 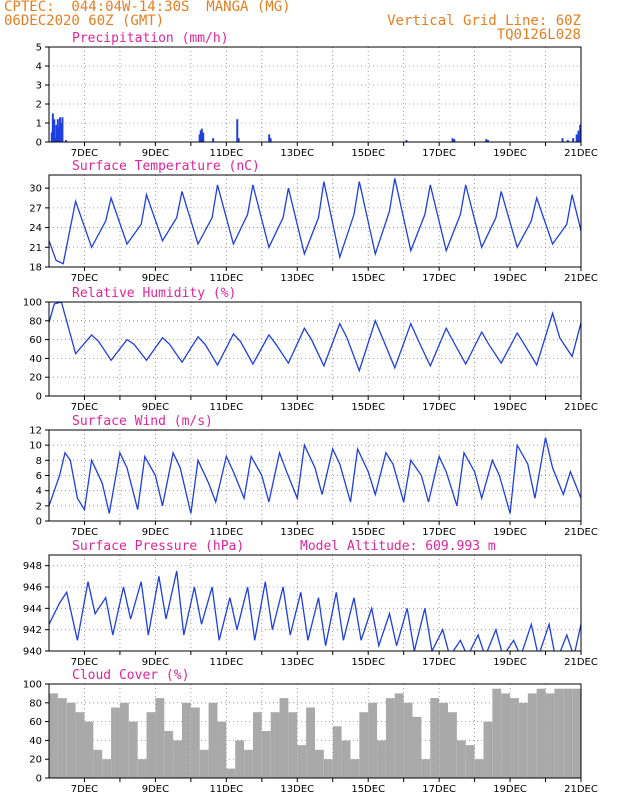 I want to click on ytick-label-2-2: 40, so click(x=35, y=359).